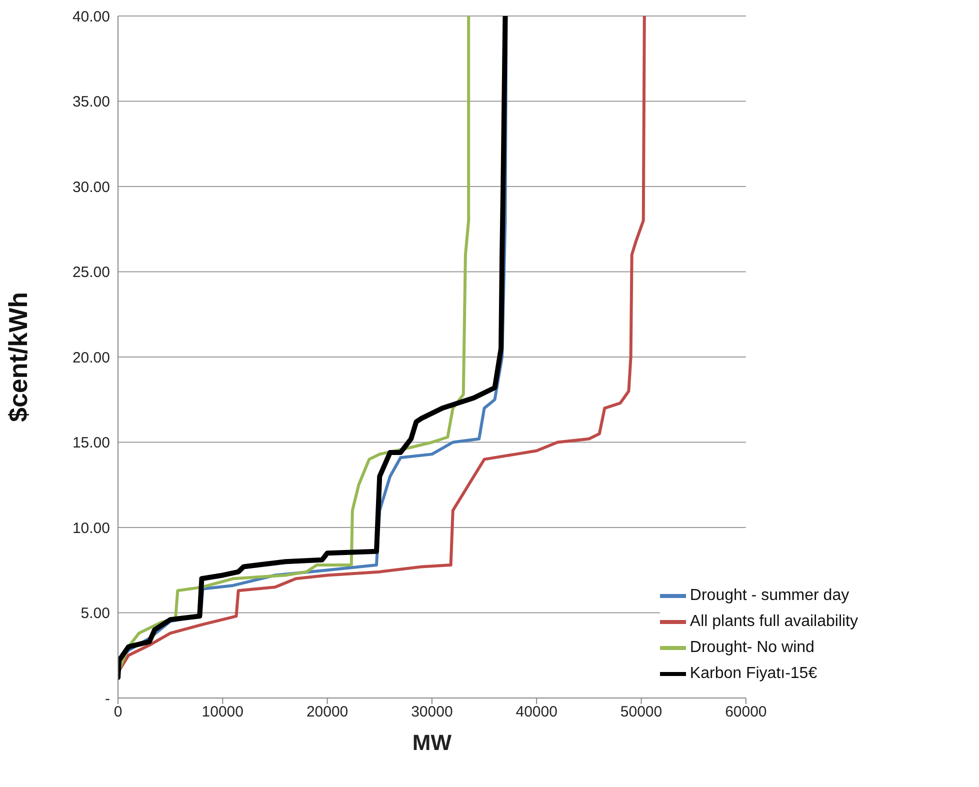  What do you see at coordinates (91, 102) in the screenshot?
I see `y-tick-label: 35.00` at bounding box center [91, 102].